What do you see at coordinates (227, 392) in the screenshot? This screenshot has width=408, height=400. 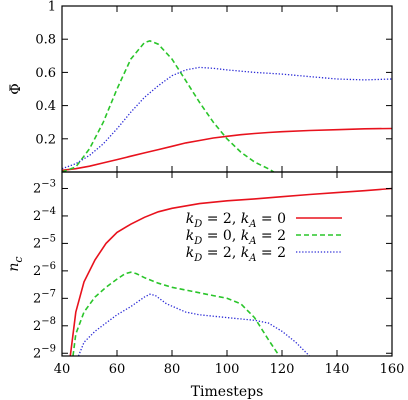 I see `x-axis-label: Timesteps` at bounding box center [227, 392].